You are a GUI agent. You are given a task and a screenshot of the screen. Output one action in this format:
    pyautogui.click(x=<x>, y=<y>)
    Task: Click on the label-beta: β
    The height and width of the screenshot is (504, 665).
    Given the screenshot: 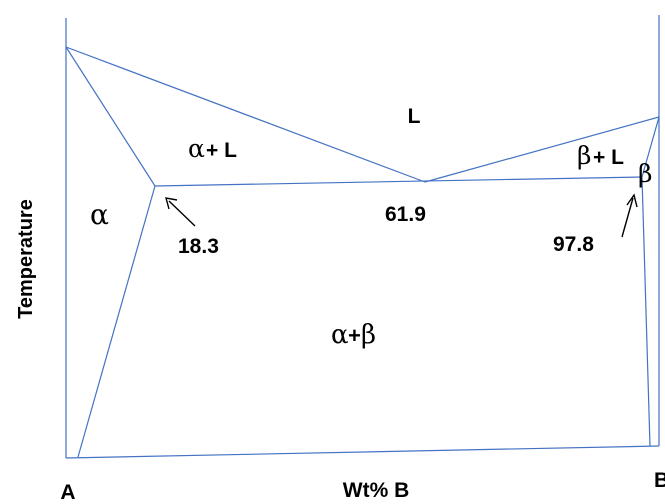 What is the action you would take?
    pyautogui.click(x=645, y=173)
    